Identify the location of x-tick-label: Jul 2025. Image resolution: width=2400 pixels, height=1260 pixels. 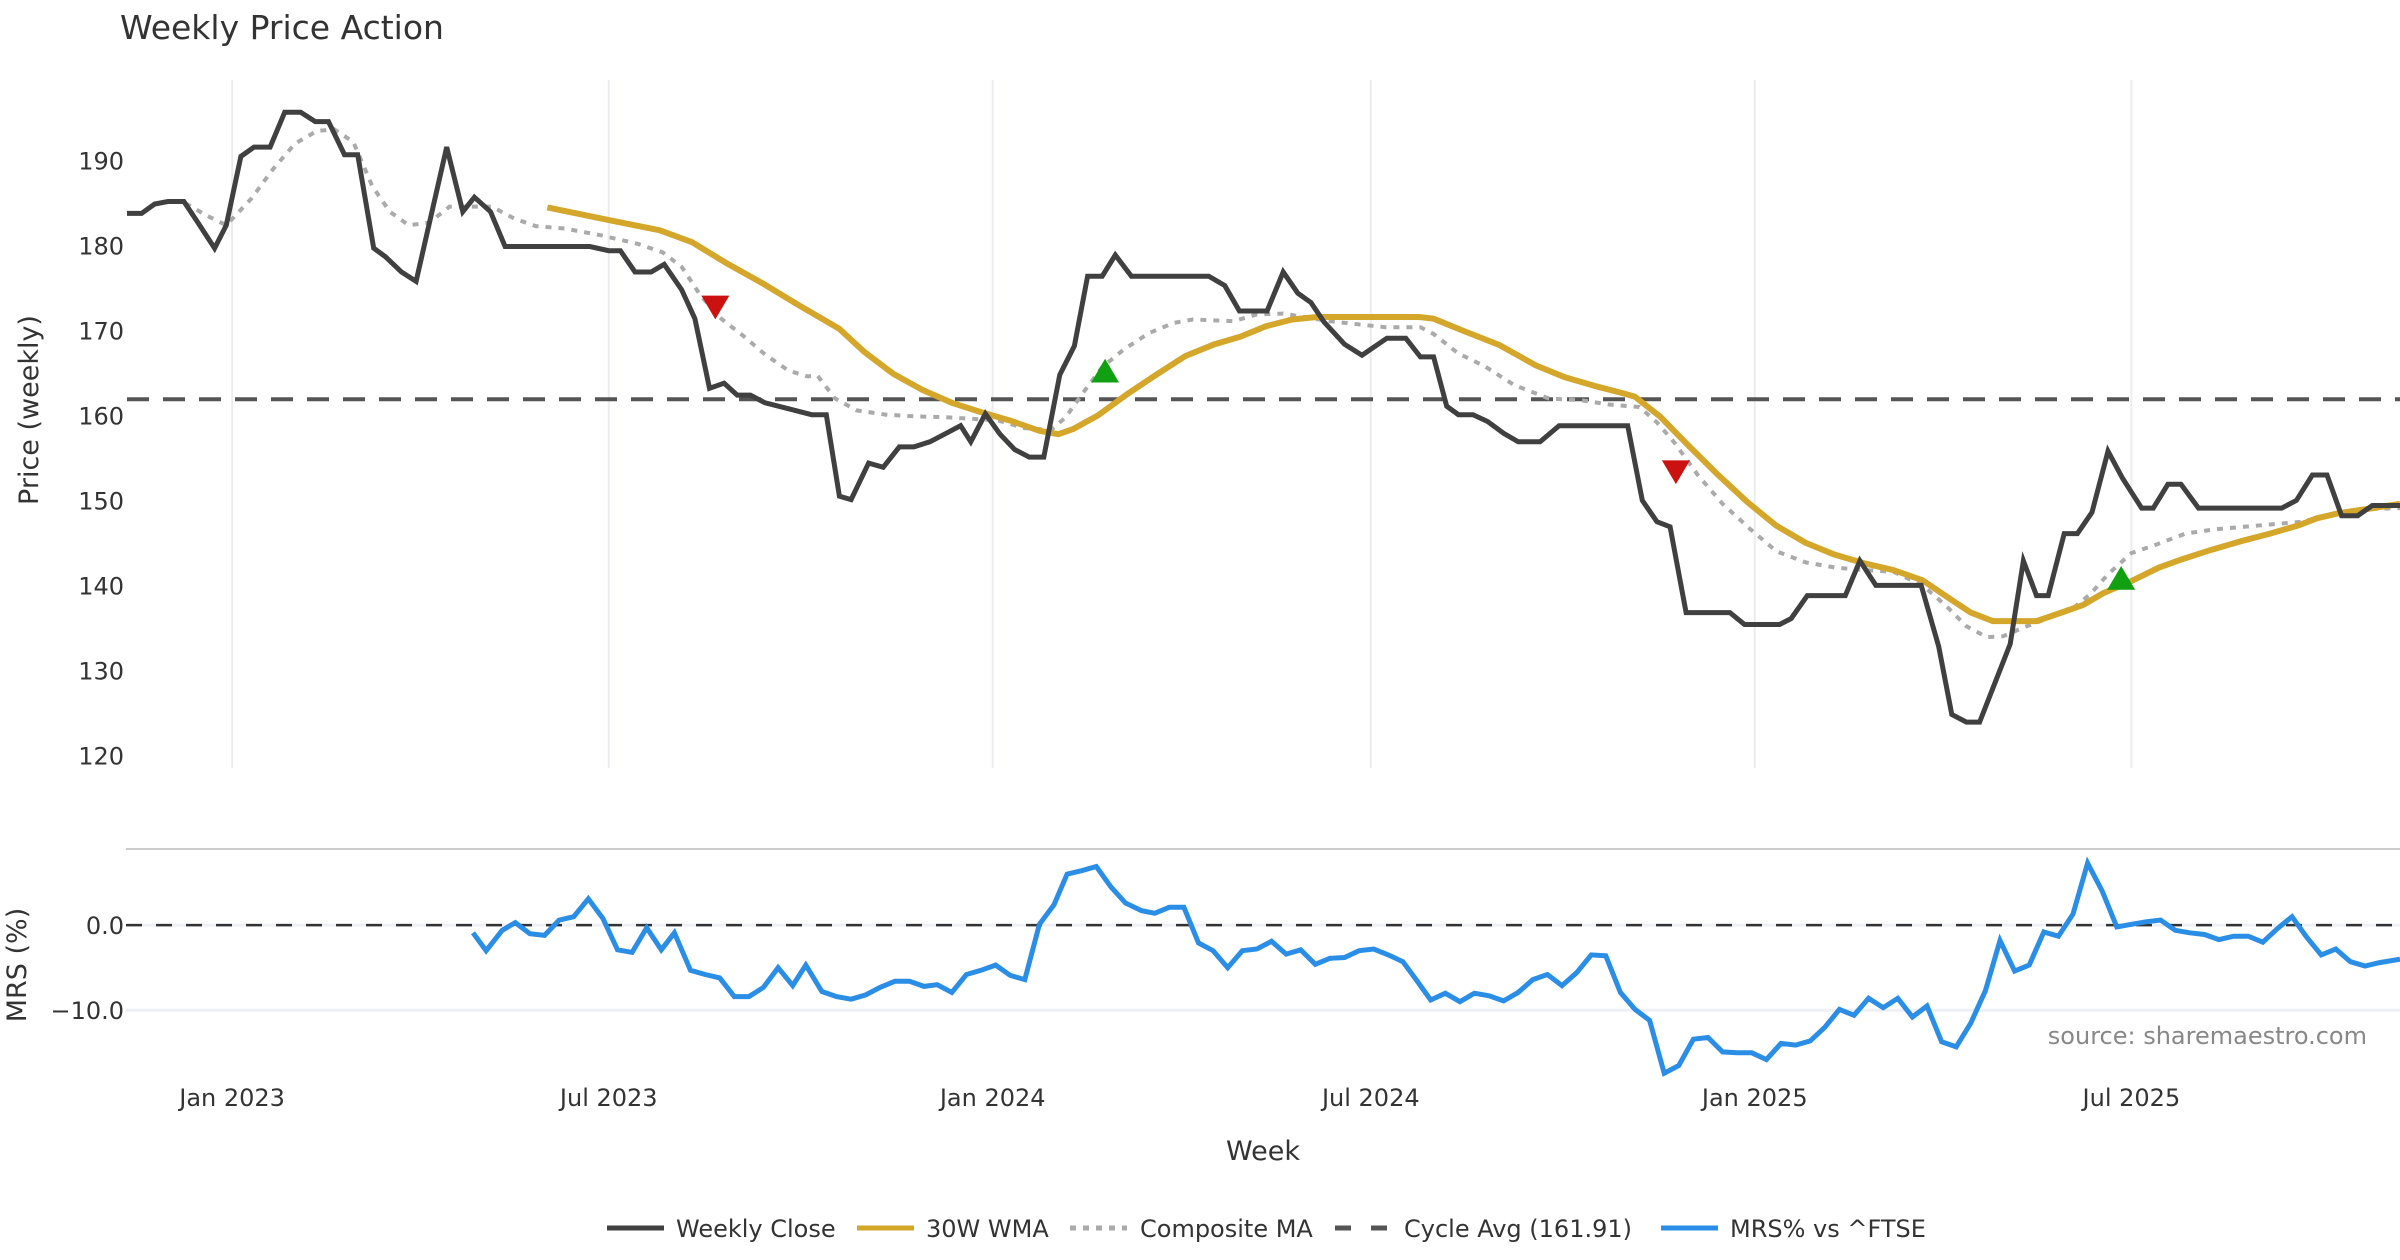
(2131, 1098).